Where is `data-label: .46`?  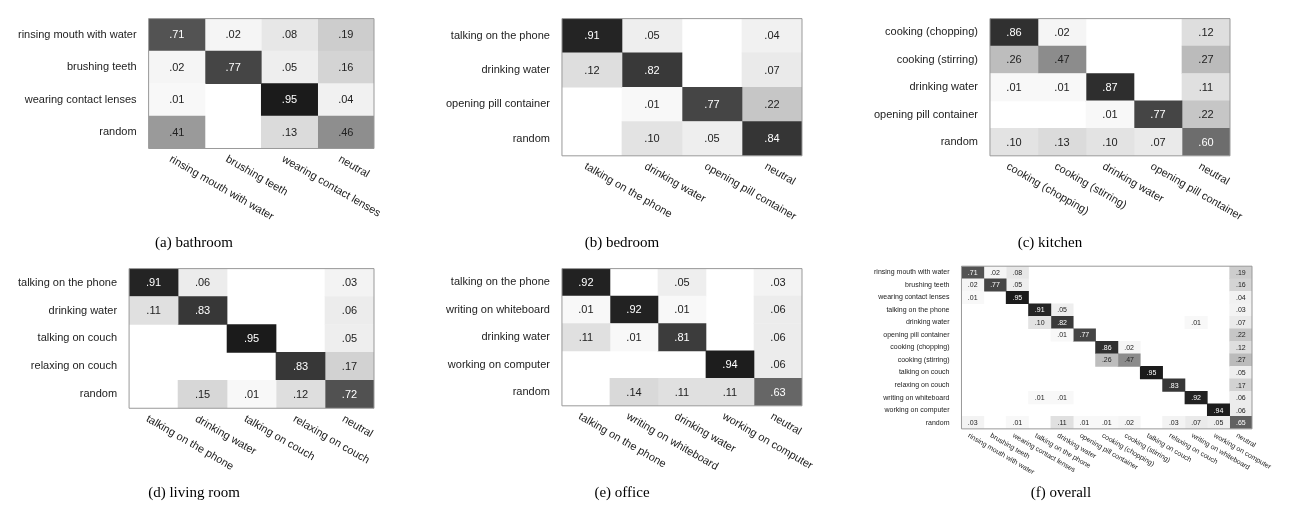 data-label: .46 is located at coordinates (346, 131).